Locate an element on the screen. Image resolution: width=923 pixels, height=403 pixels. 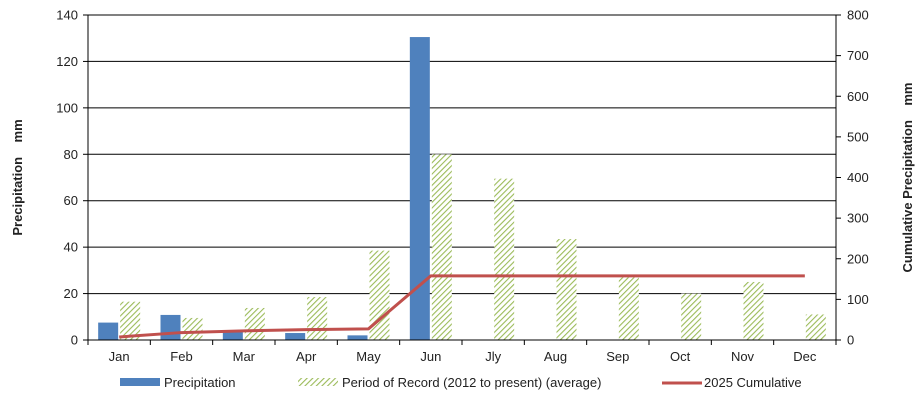
x-tick-label: Dec is located at coordinates (805, 356).